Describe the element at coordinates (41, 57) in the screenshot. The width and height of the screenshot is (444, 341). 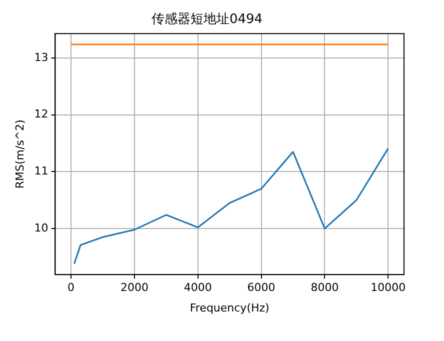
I see `y-tick-label: 13` at that location.